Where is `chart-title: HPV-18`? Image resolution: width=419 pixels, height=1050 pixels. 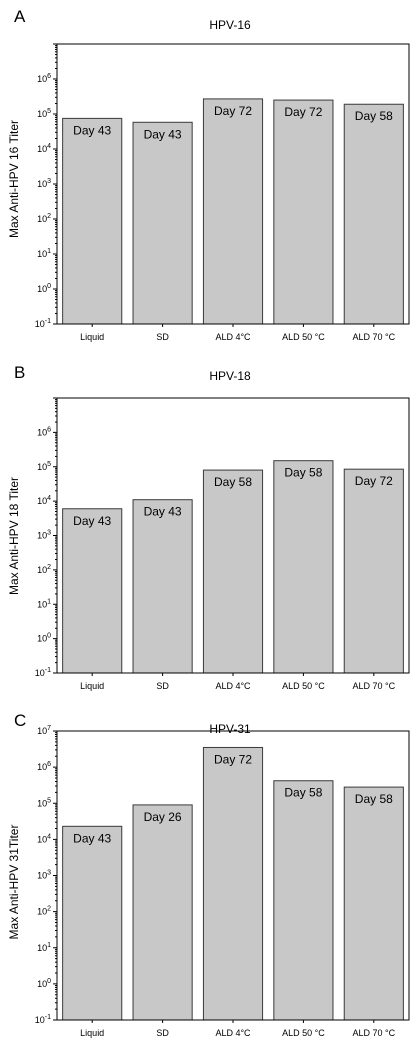
chart-title: HPV-18 is located at coordinates (230, 376).